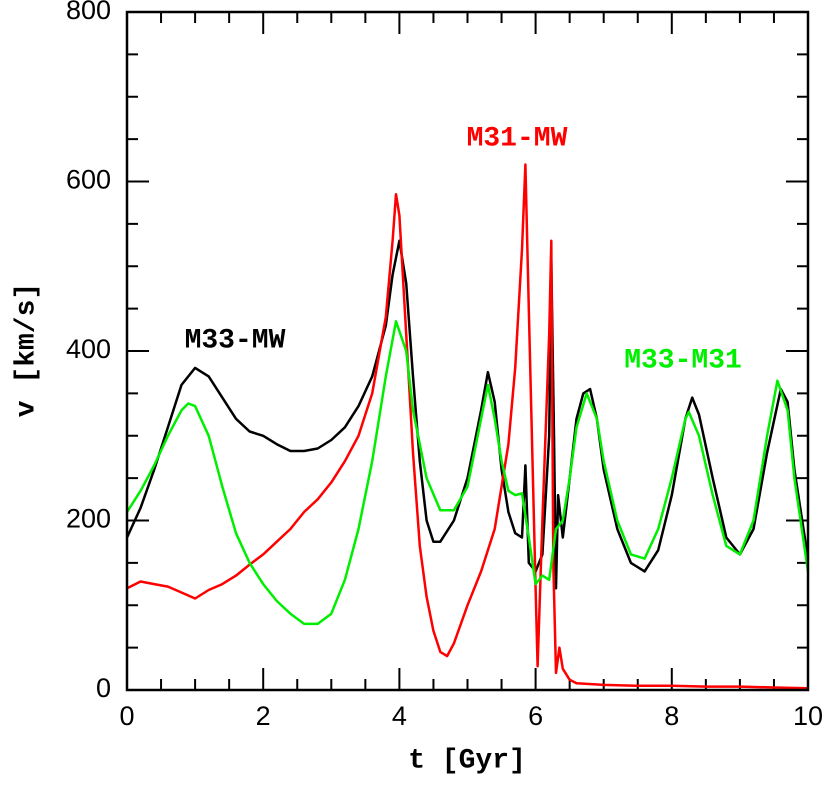 This screenshot has width=830, height=786. Describe the element at coordinates (103, 688) in the screenshot. I see `y-tick-label: 0` at that location.